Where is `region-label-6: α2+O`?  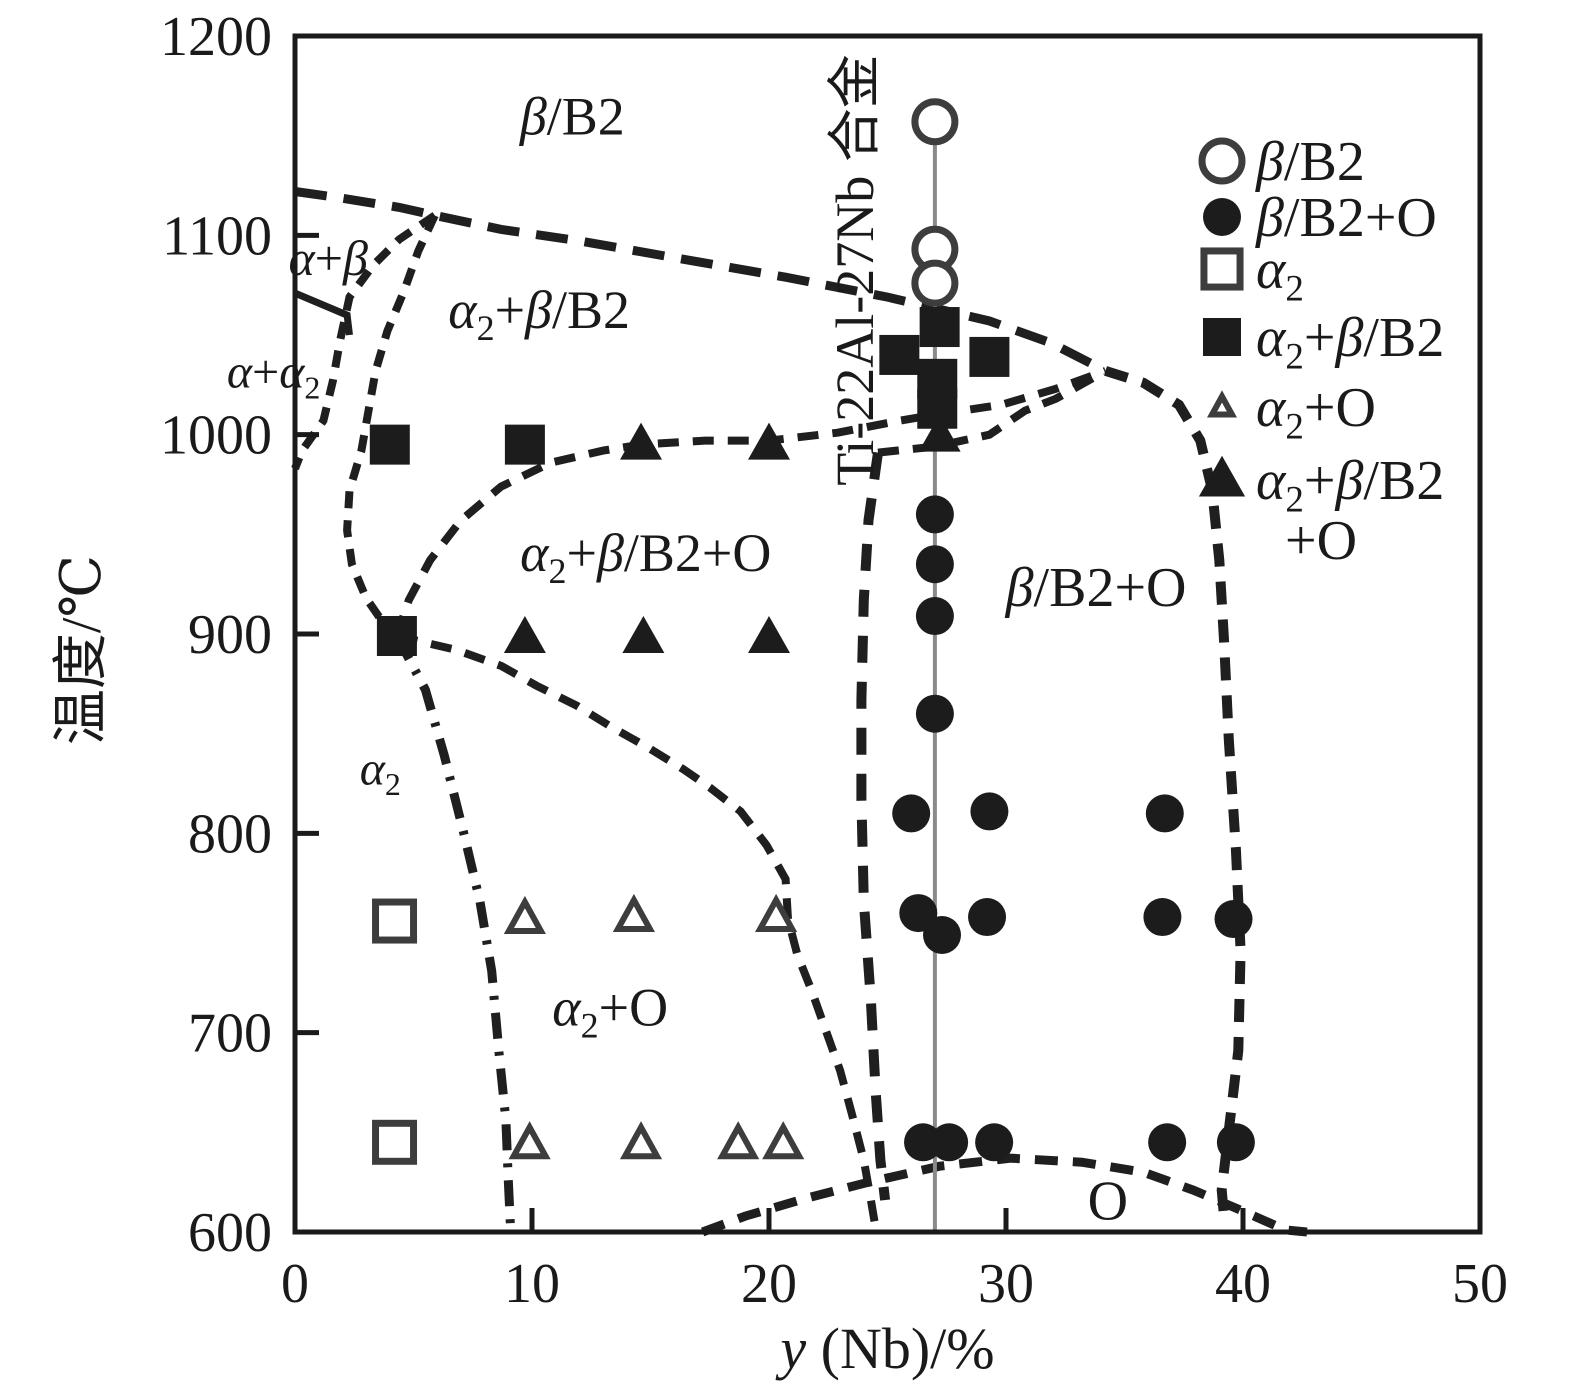 region-label-6: α2+O is located at coordinates (610, 1012).